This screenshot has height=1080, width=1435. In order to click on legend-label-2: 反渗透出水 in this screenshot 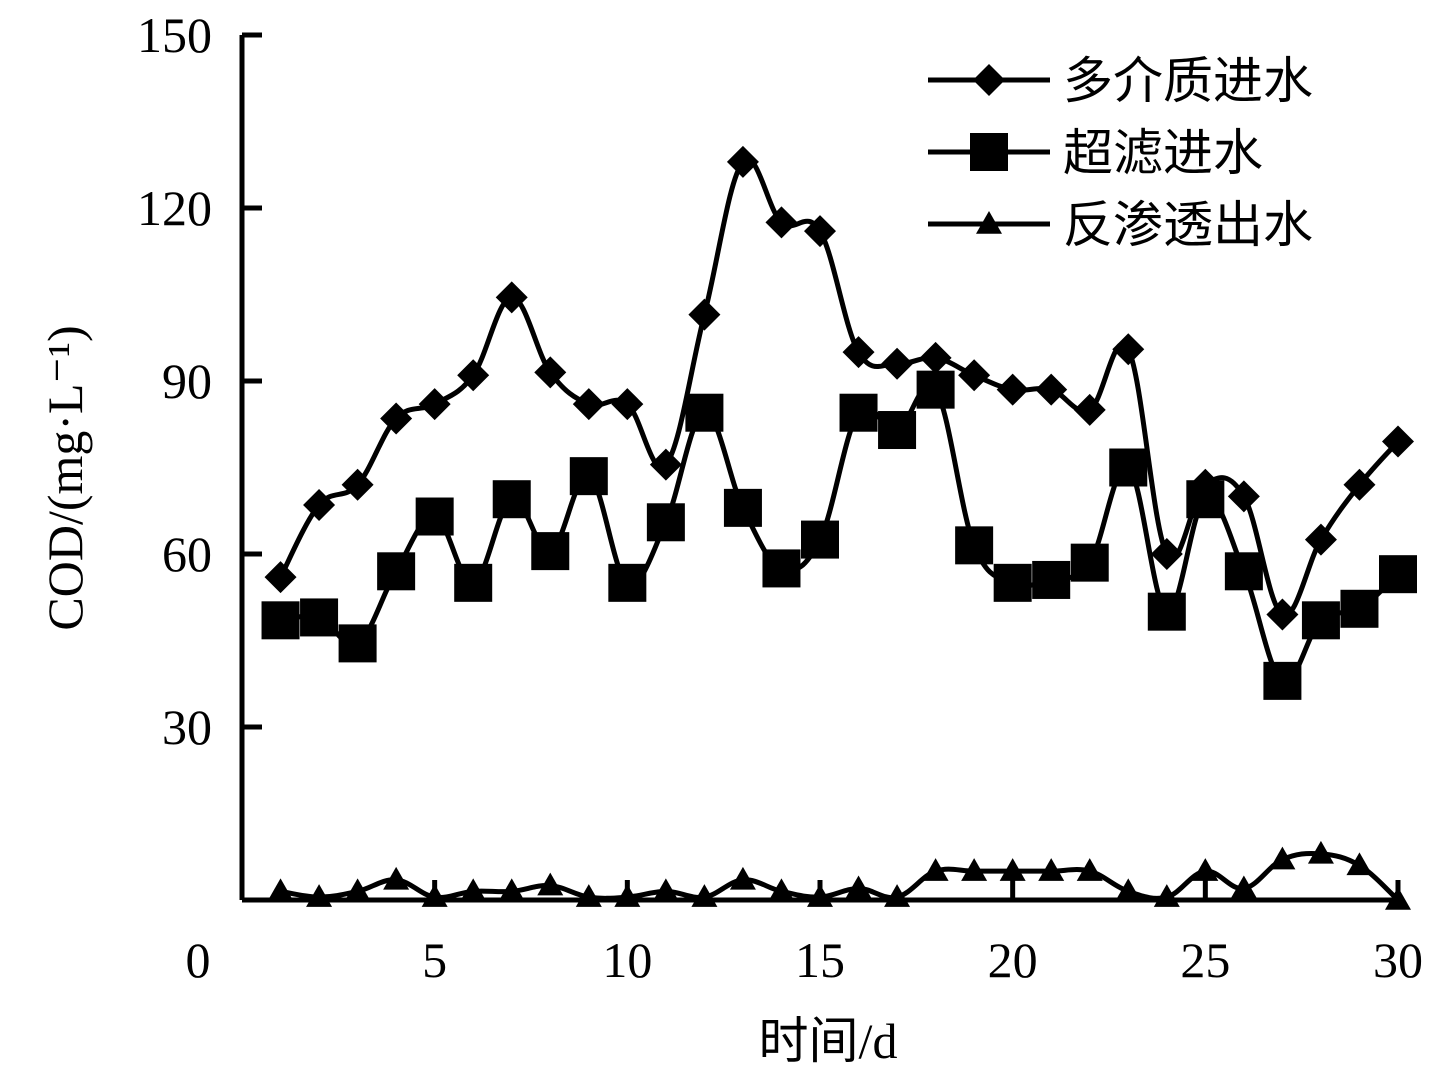, I will do `click(1188, 225)`.